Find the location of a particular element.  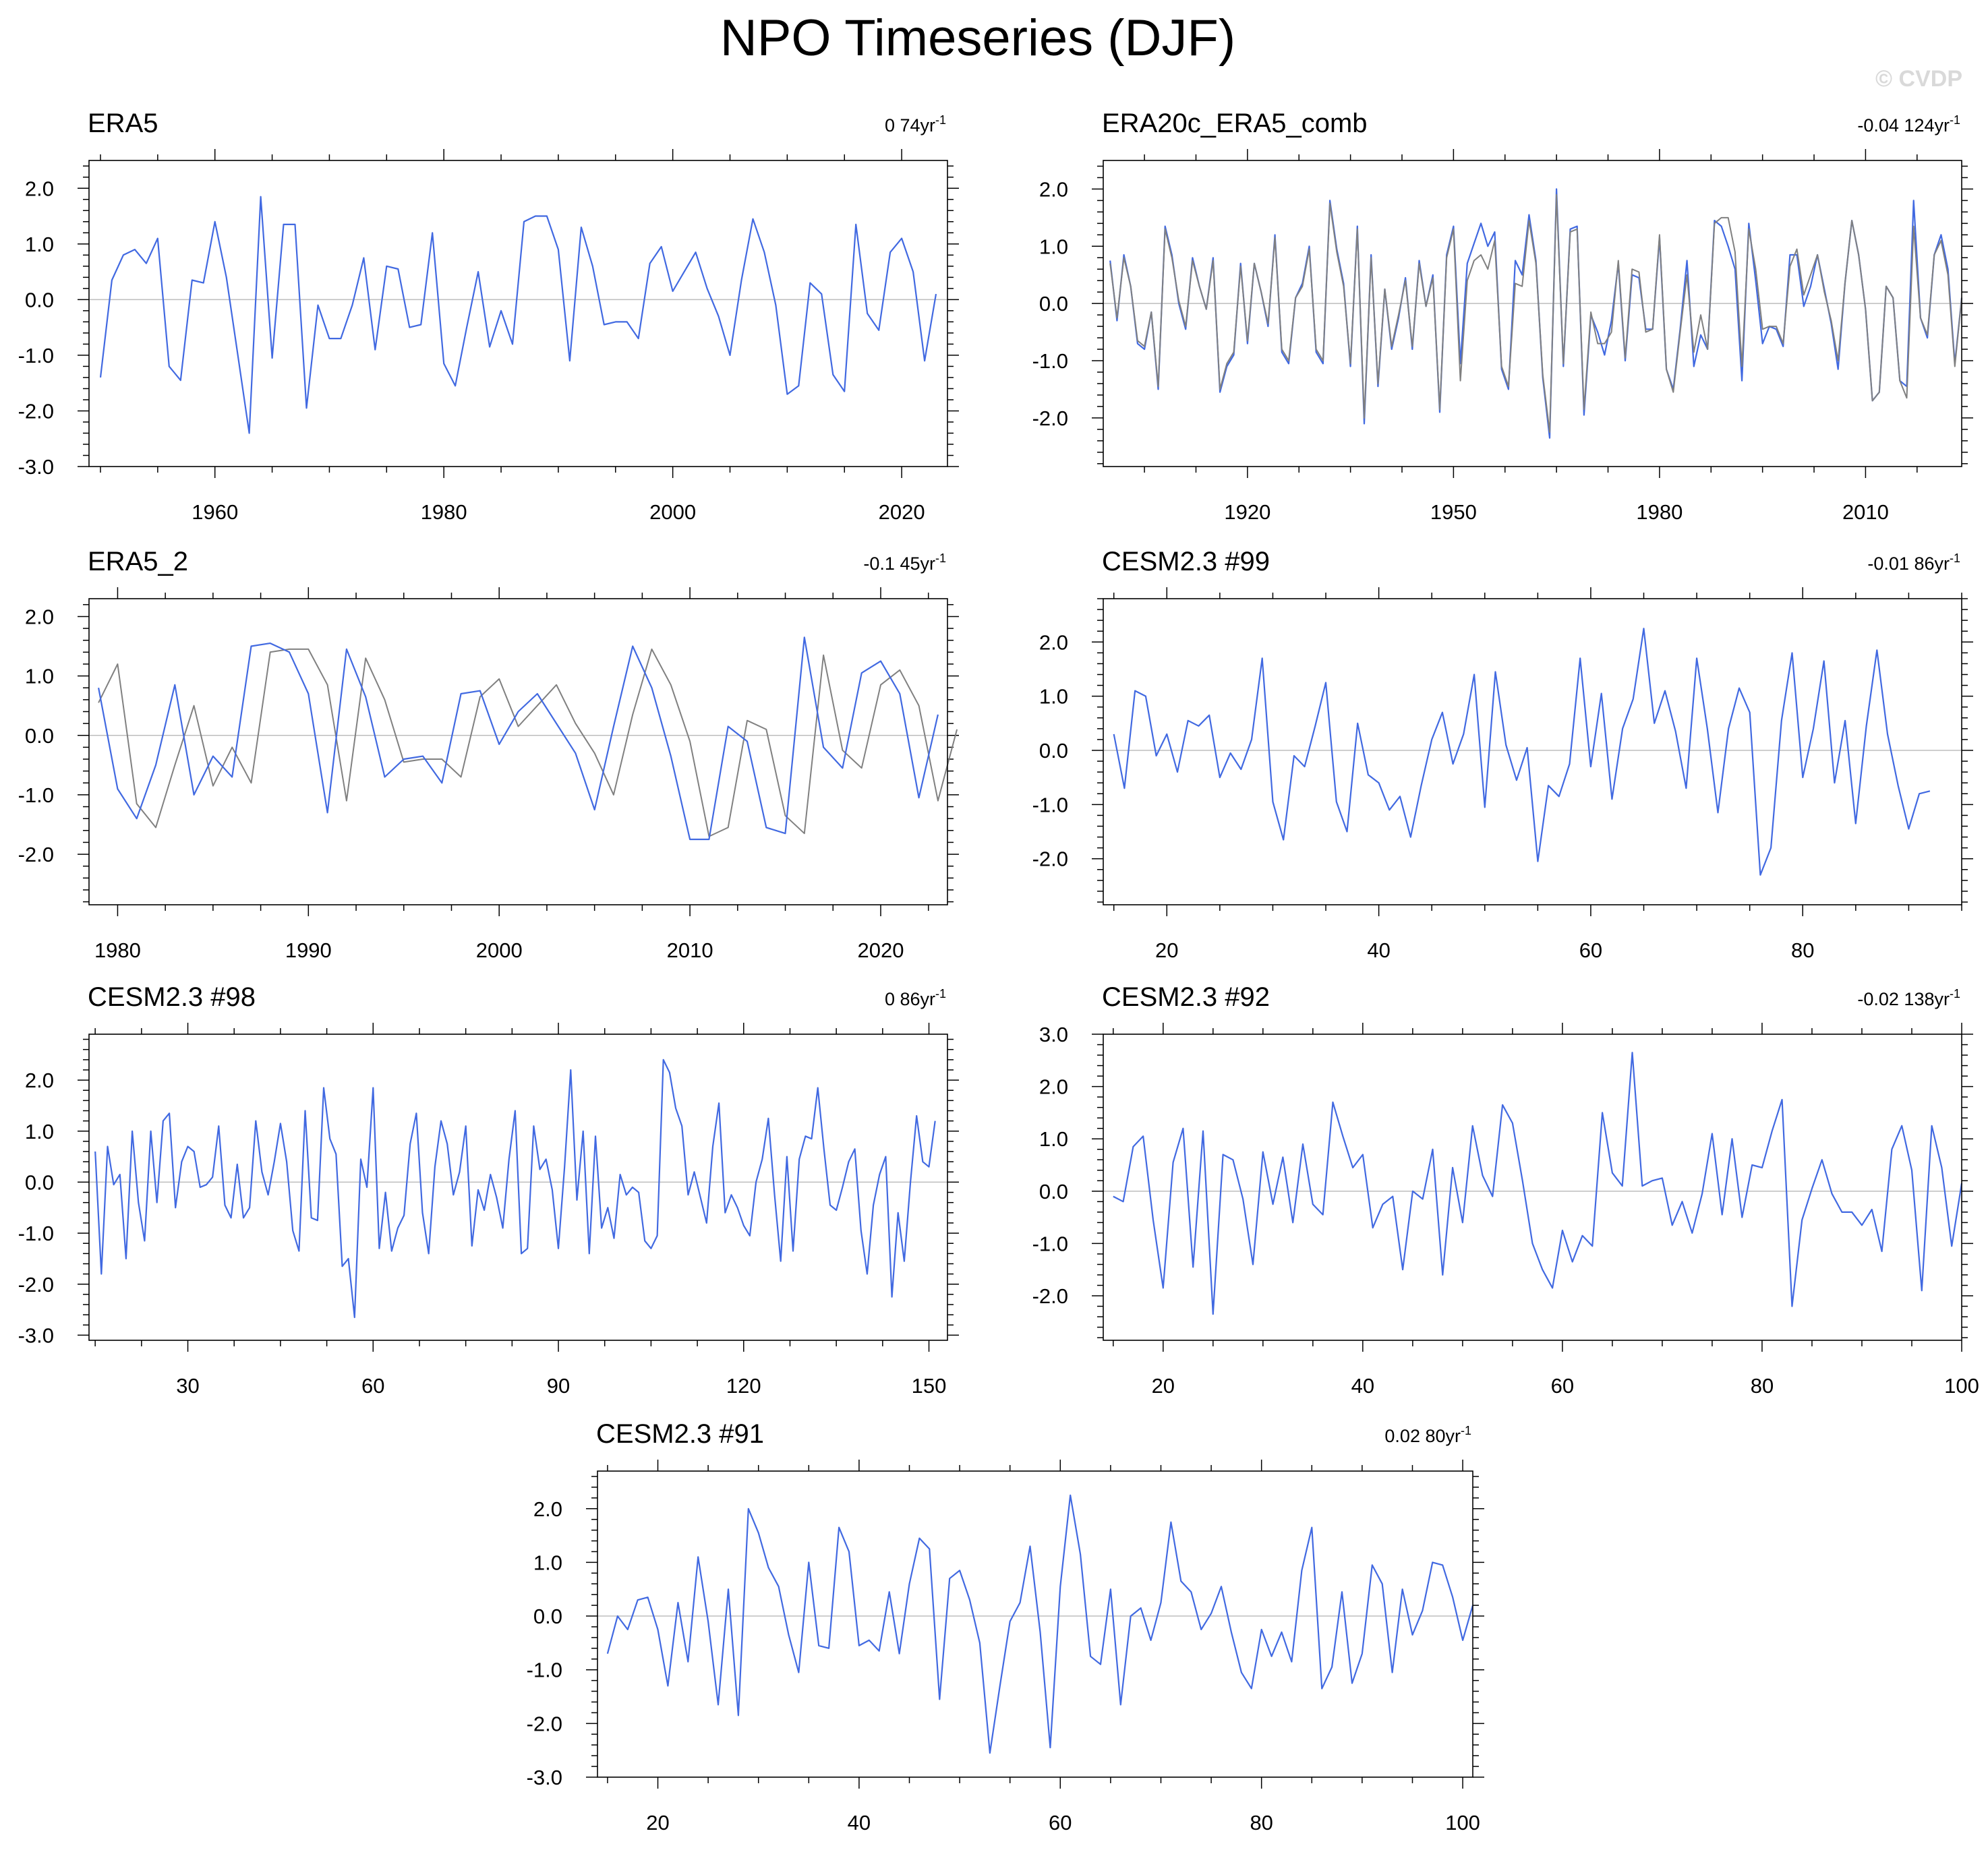

trend-text: 0 86yr is located at coordinates (910, 999).